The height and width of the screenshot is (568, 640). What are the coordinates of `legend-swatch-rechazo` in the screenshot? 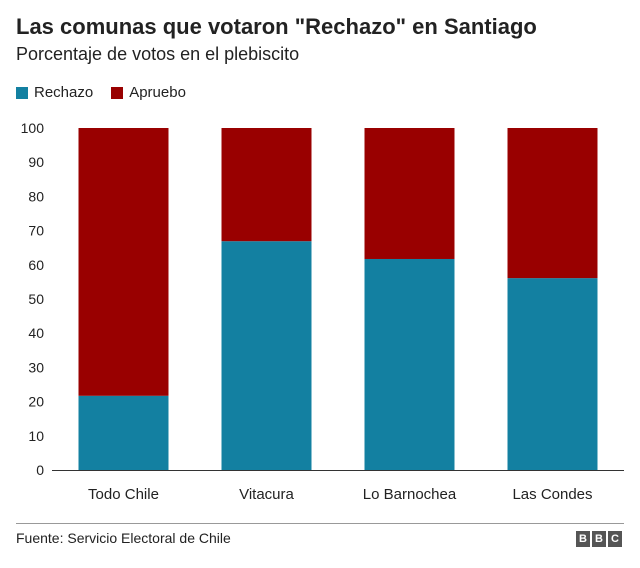 It's located at (22, 92).